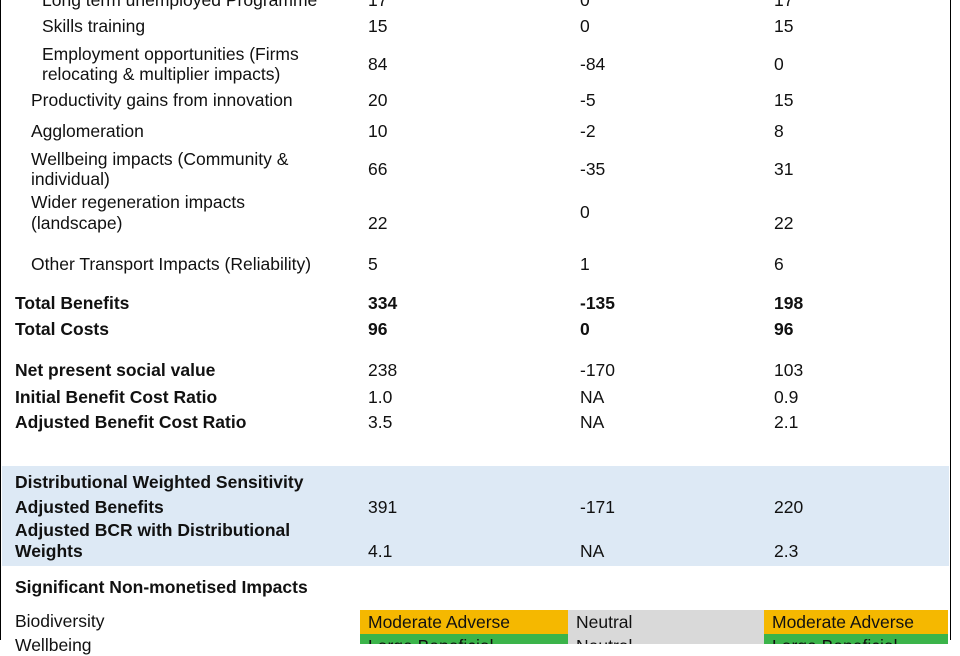  Describe the element at coordinates (789, 370) in the screenshot. I see `summary-value: 103` at that location.